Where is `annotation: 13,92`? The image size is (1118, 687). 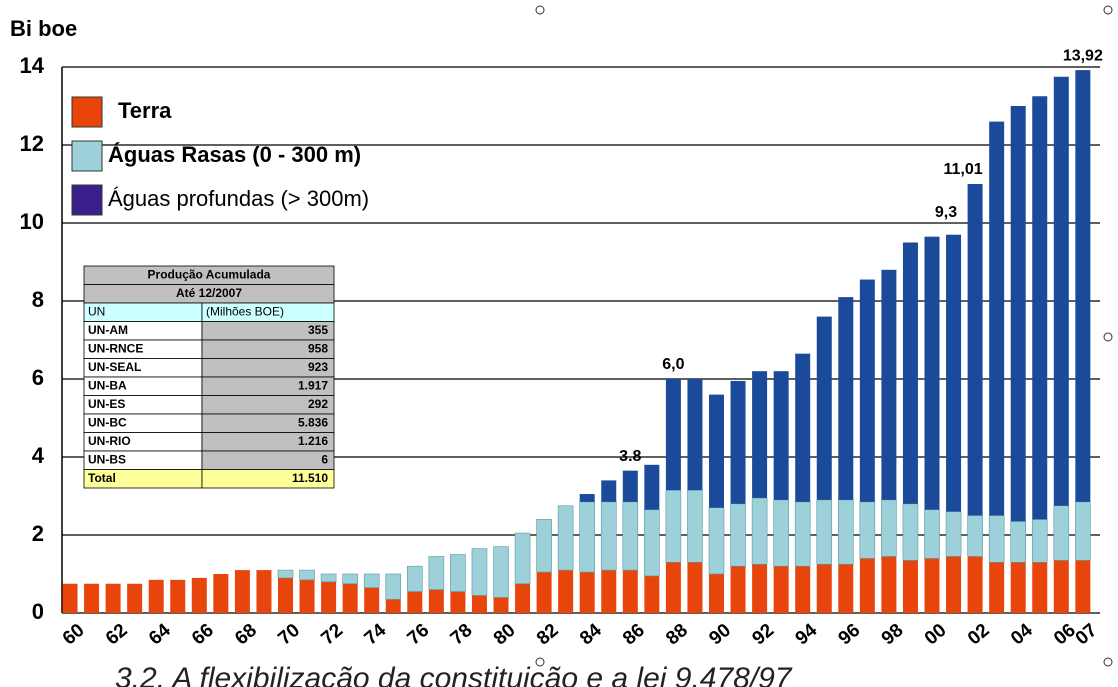
annotation: 13,92 is located at coordinates (1083, 55).